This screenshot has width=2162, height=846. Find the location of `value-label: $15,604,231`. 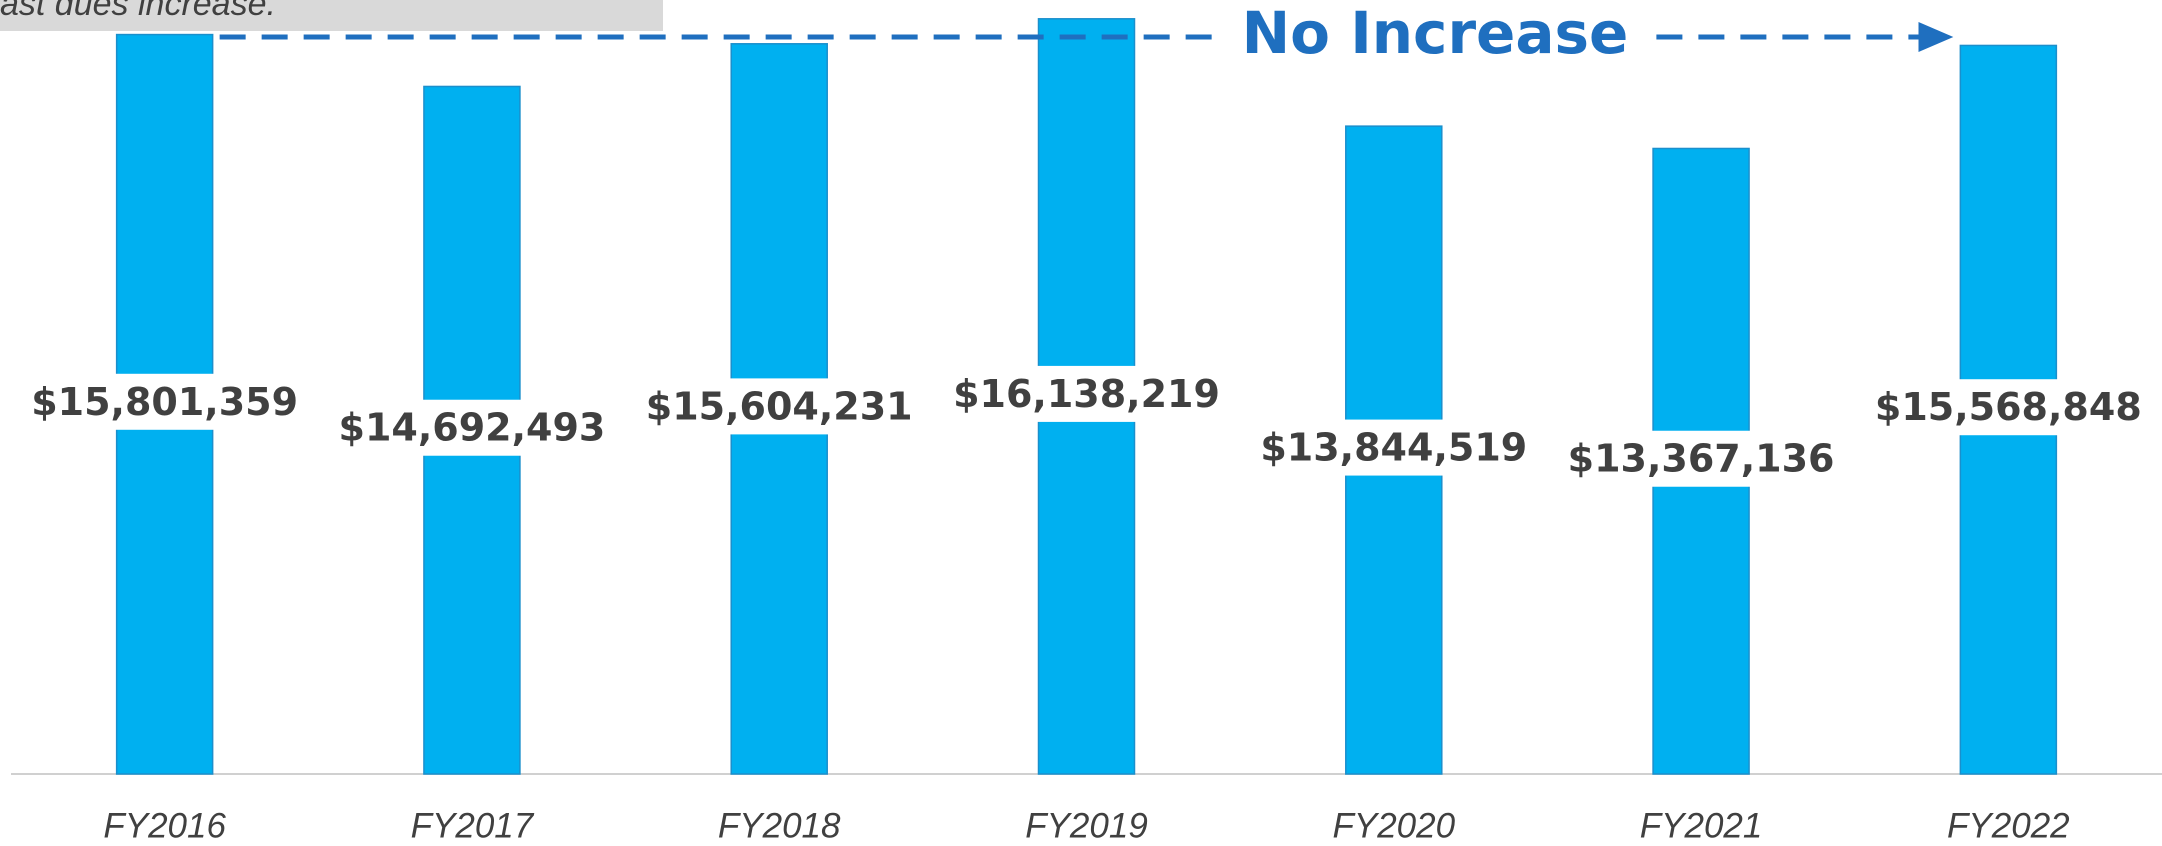

value-label: $15,604,231 is located at coordinates (779, 406).